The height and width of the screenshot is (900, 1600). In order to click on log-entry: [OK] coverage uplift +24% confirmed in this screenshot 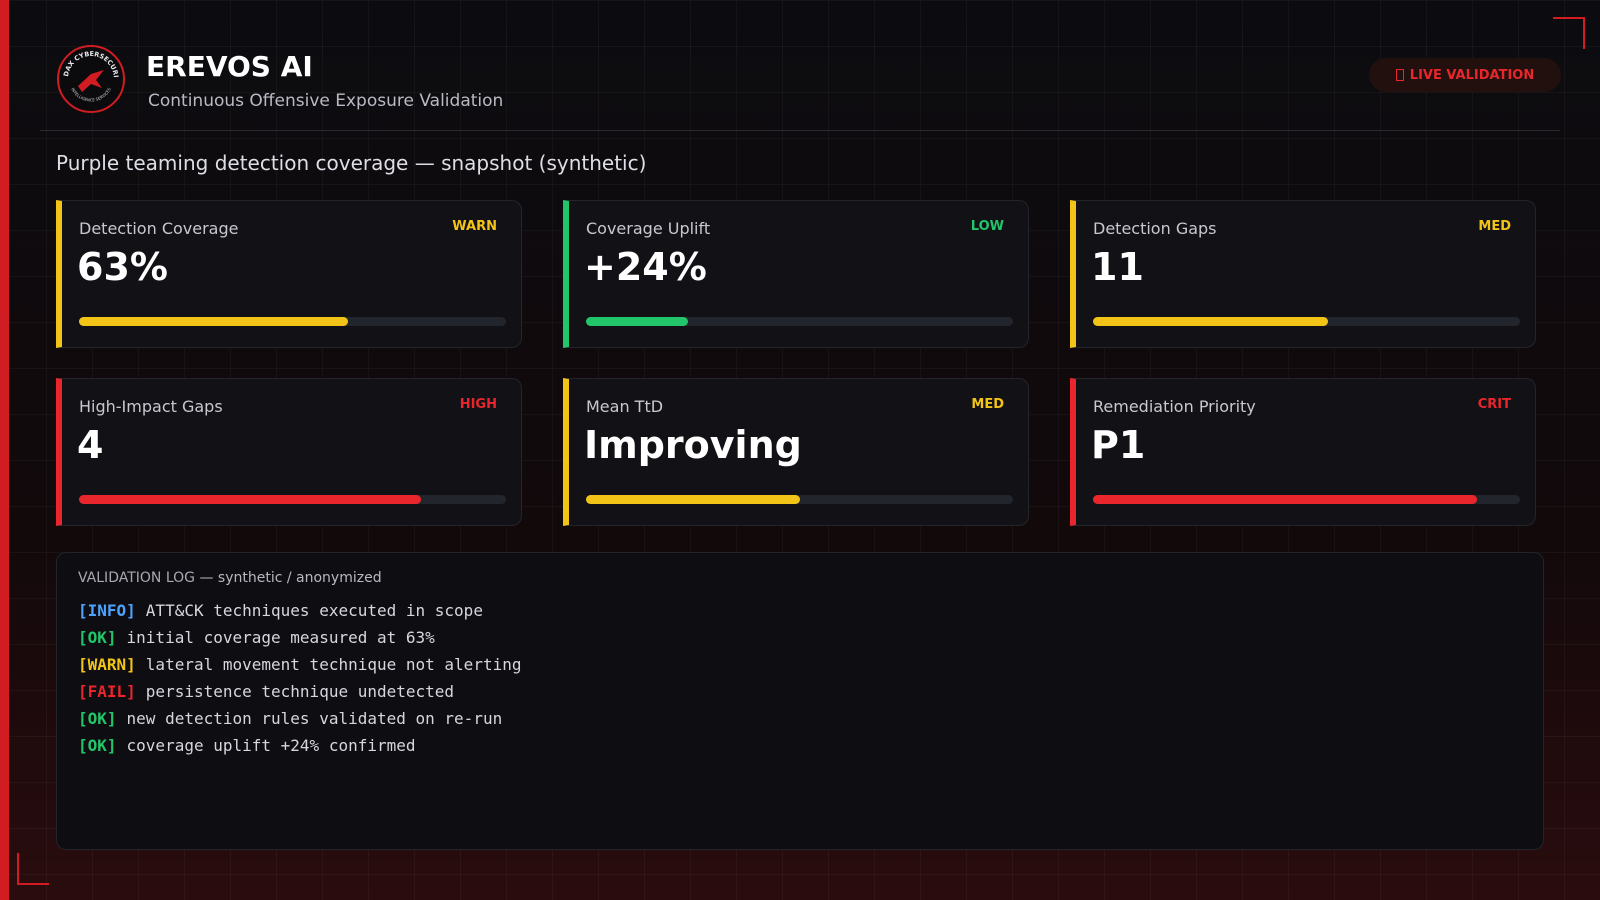, I will do `click(247, 745)`.